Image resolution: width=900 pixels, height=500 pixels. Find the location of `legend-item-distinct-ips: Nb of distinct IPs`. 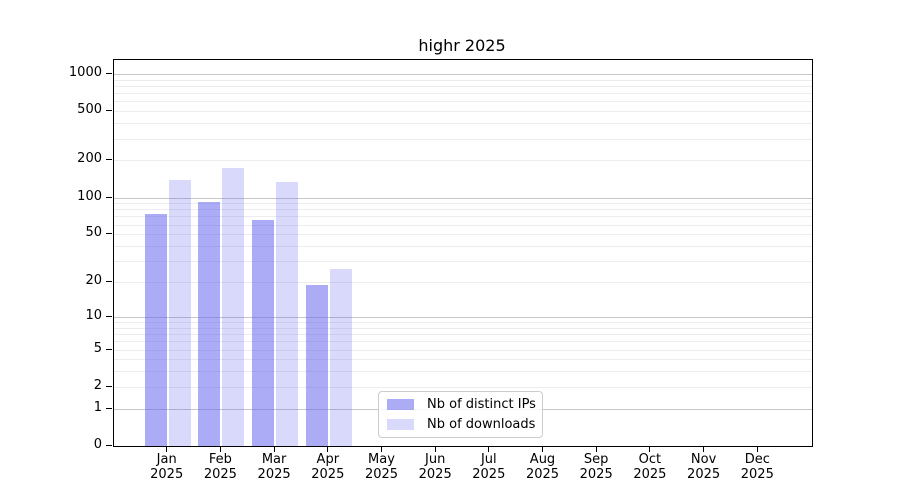

legend-item-distinct-ips: Nb of distinct IPs is located at coordinates (461, 404).